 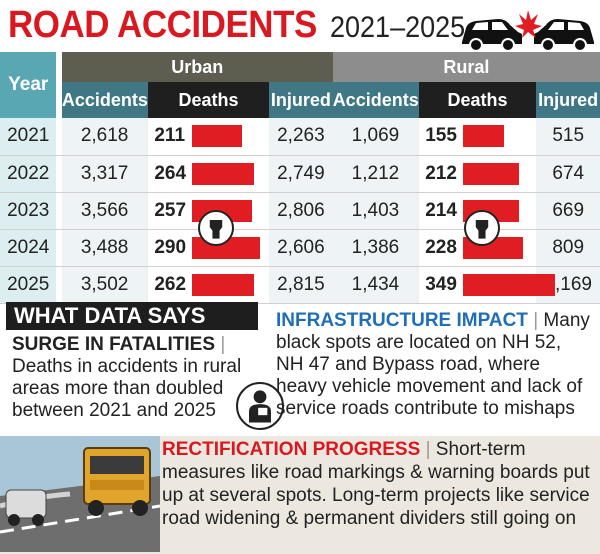 I want to click on rural-injured-cell: 674, so click(x=568, y=174).